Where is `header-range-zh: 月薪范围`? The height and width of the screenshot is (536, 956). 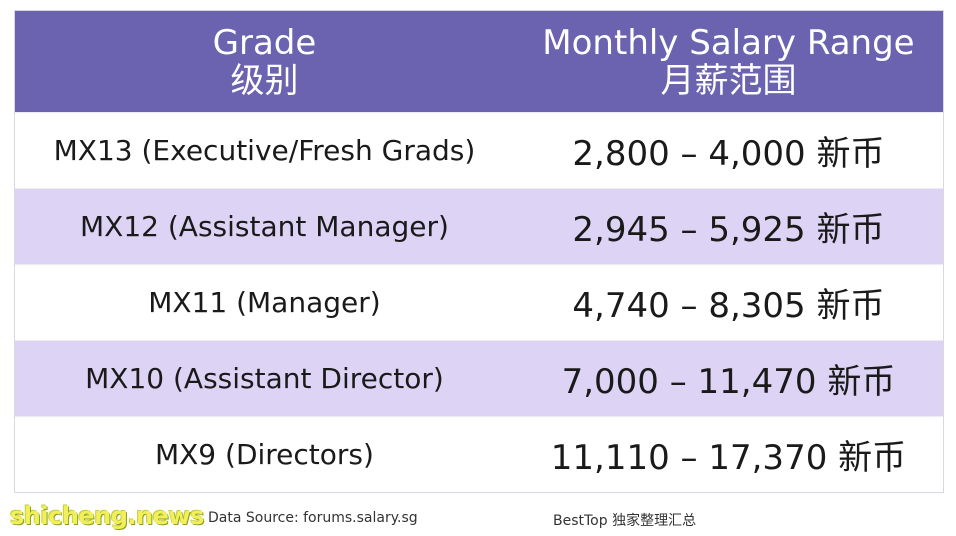
header-range-zh: 月薪范围 is located at coordinates (728, 80).